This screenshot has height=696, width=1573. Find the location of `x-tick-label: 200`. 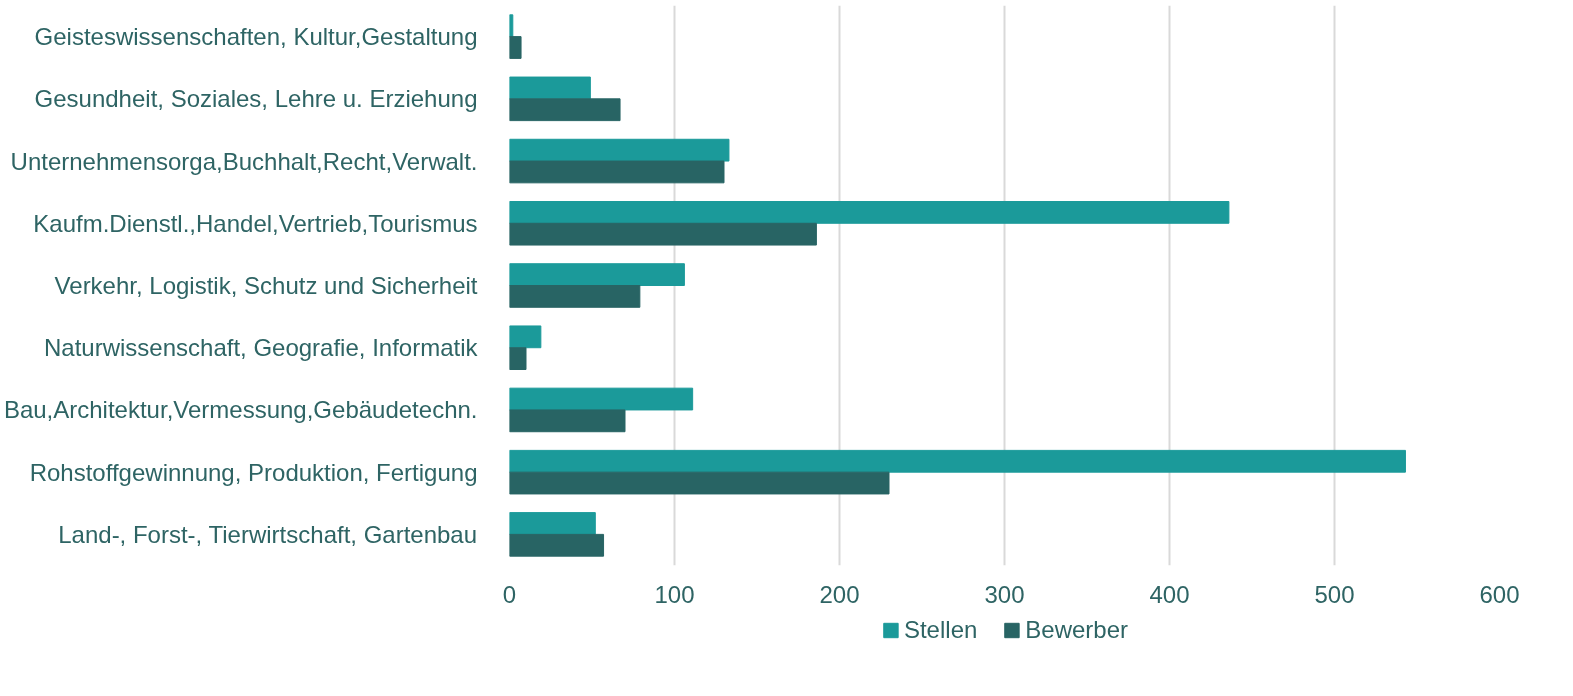

x-tick-label: 200 is located at coordinates (839, 594).